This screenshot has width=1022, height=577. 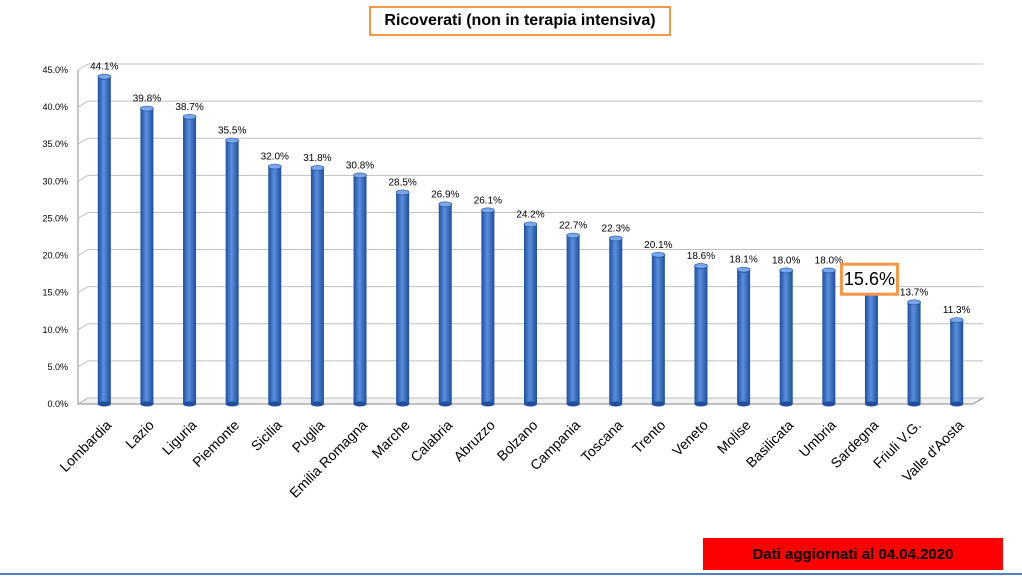 I want to click on bar-trento, so click(x=658, y=329).